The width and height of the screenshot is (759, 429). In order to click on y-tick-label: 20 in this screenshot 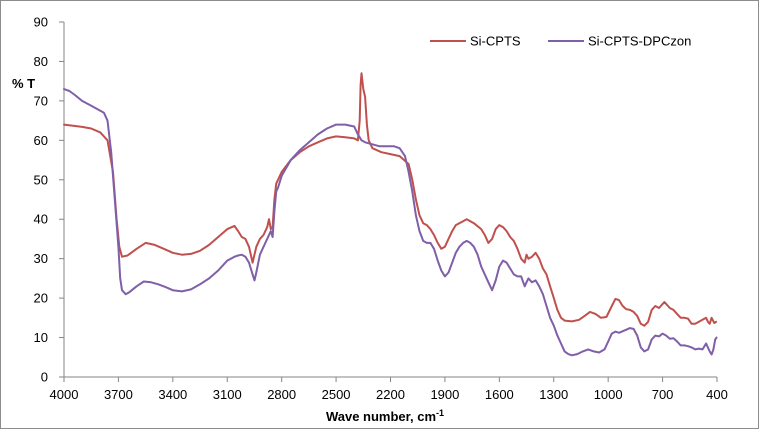, I will do `click(41, 298)`.